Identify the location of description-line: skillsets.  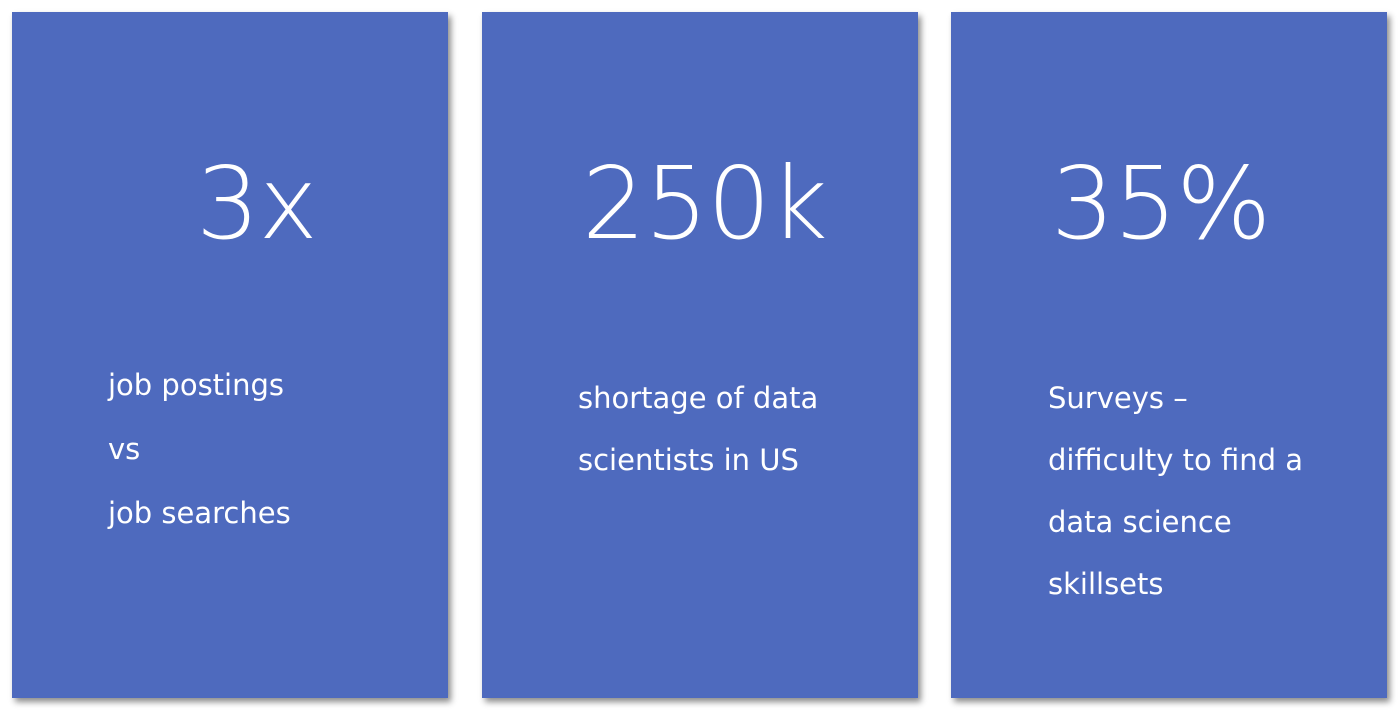
(1106, 584).